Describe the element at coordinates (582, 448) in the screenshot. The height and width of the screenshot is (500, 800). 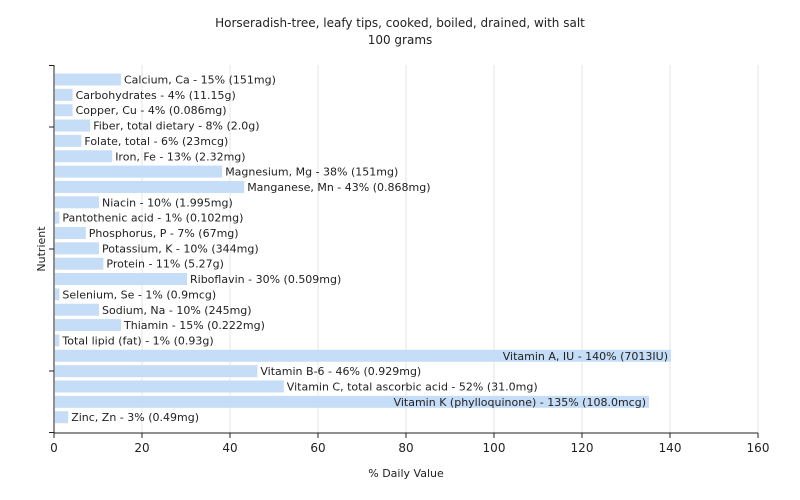
I see `x-tick-label: 120` at that location.